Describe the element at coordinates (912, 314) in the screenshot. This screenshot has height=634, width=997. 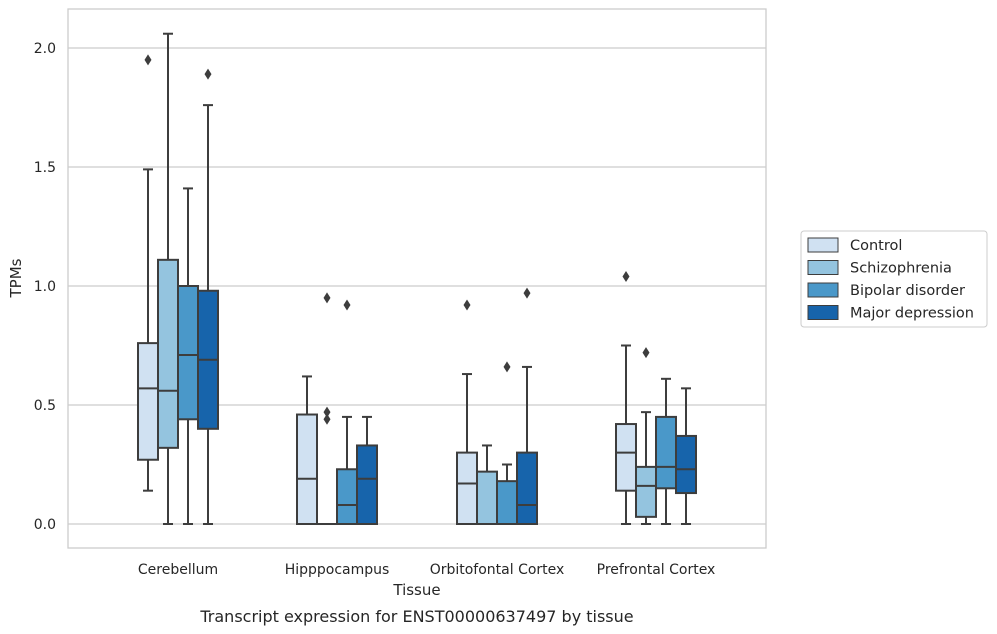
I see `legend-label: Major depression` at that location.